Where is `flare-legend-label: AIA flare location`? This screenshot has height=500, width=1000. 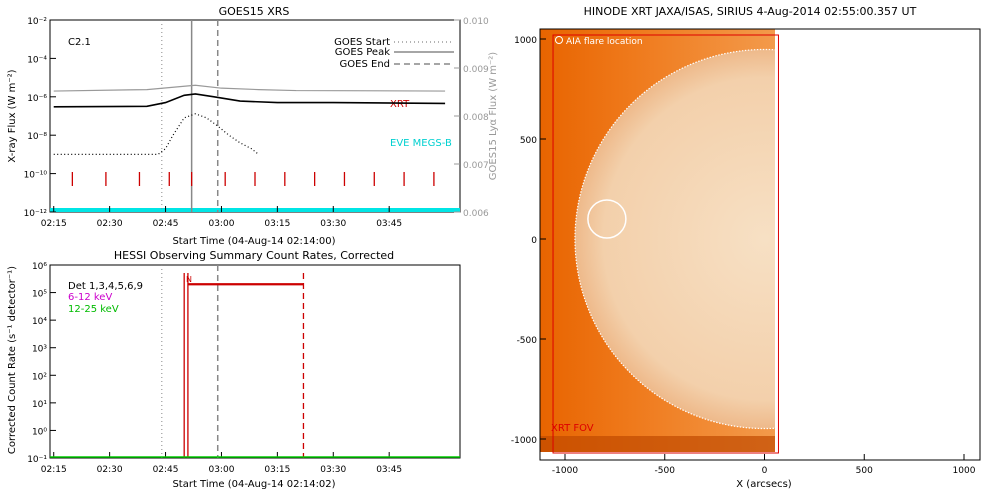 flare-legend-label: AIA flare location is located at coordinates (604, 42).